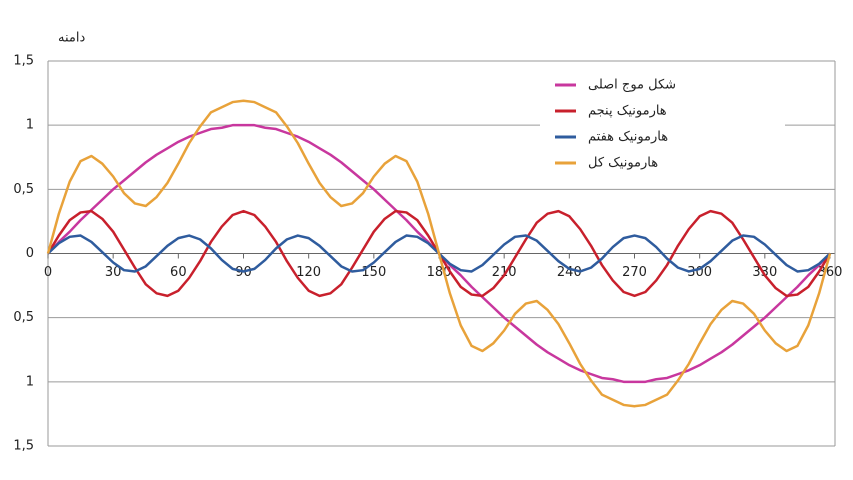  What do you see at coordinates (373, 272) in the screenshot?
I see `x-tick-label: 150` at bounding box center [373, 272].